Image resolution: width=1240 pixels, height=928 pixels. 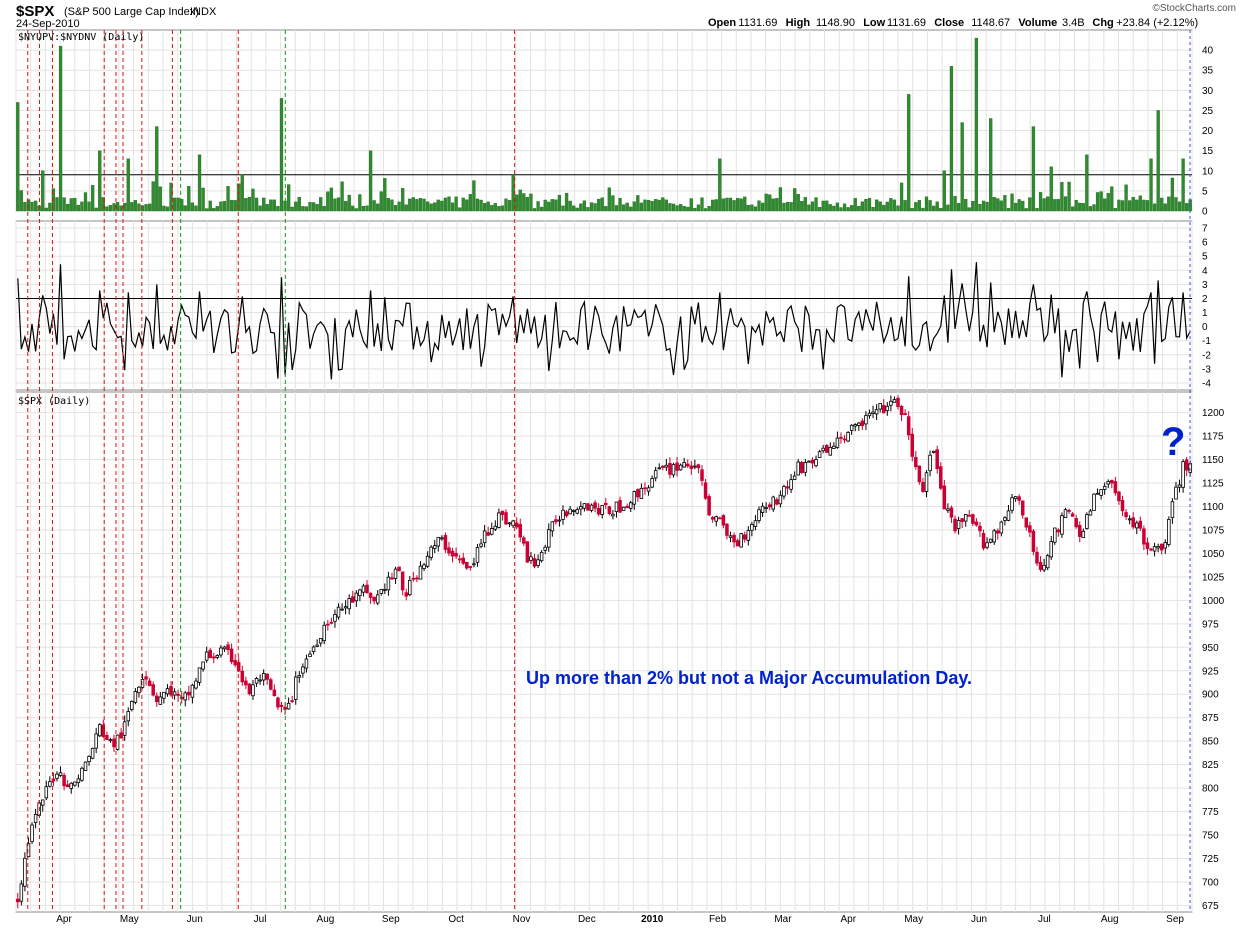 I want to click on quote-label: Chg, so click(x=1102, y=23).